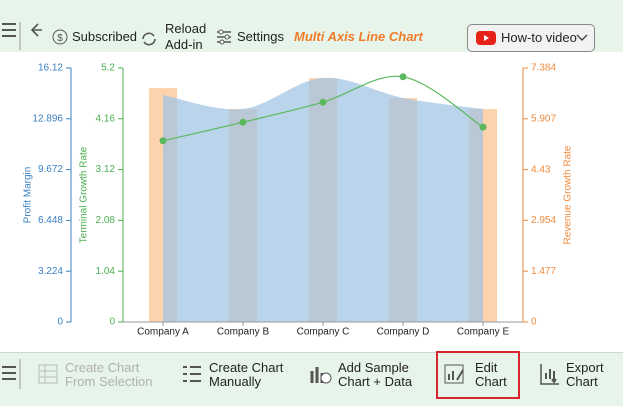 This screenshot has width=623, height=406. What do you see at coordinates (106, 118) in the screenshot?
I see `tick-label: 4.16` at bounding box center [106, 118].